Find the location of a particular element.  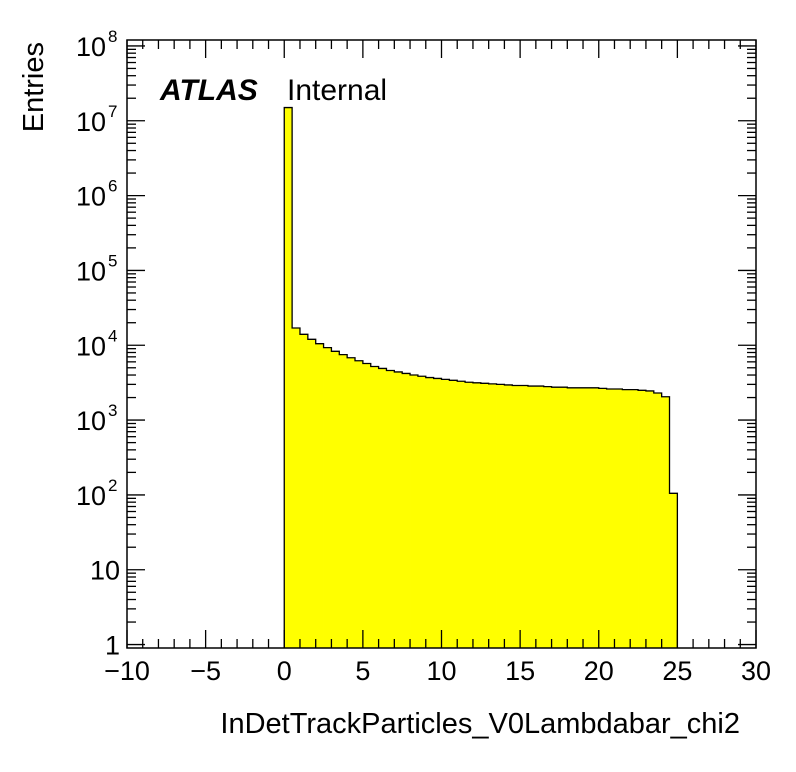

x-tick-label: 10 is located at coordinates (441, 671).